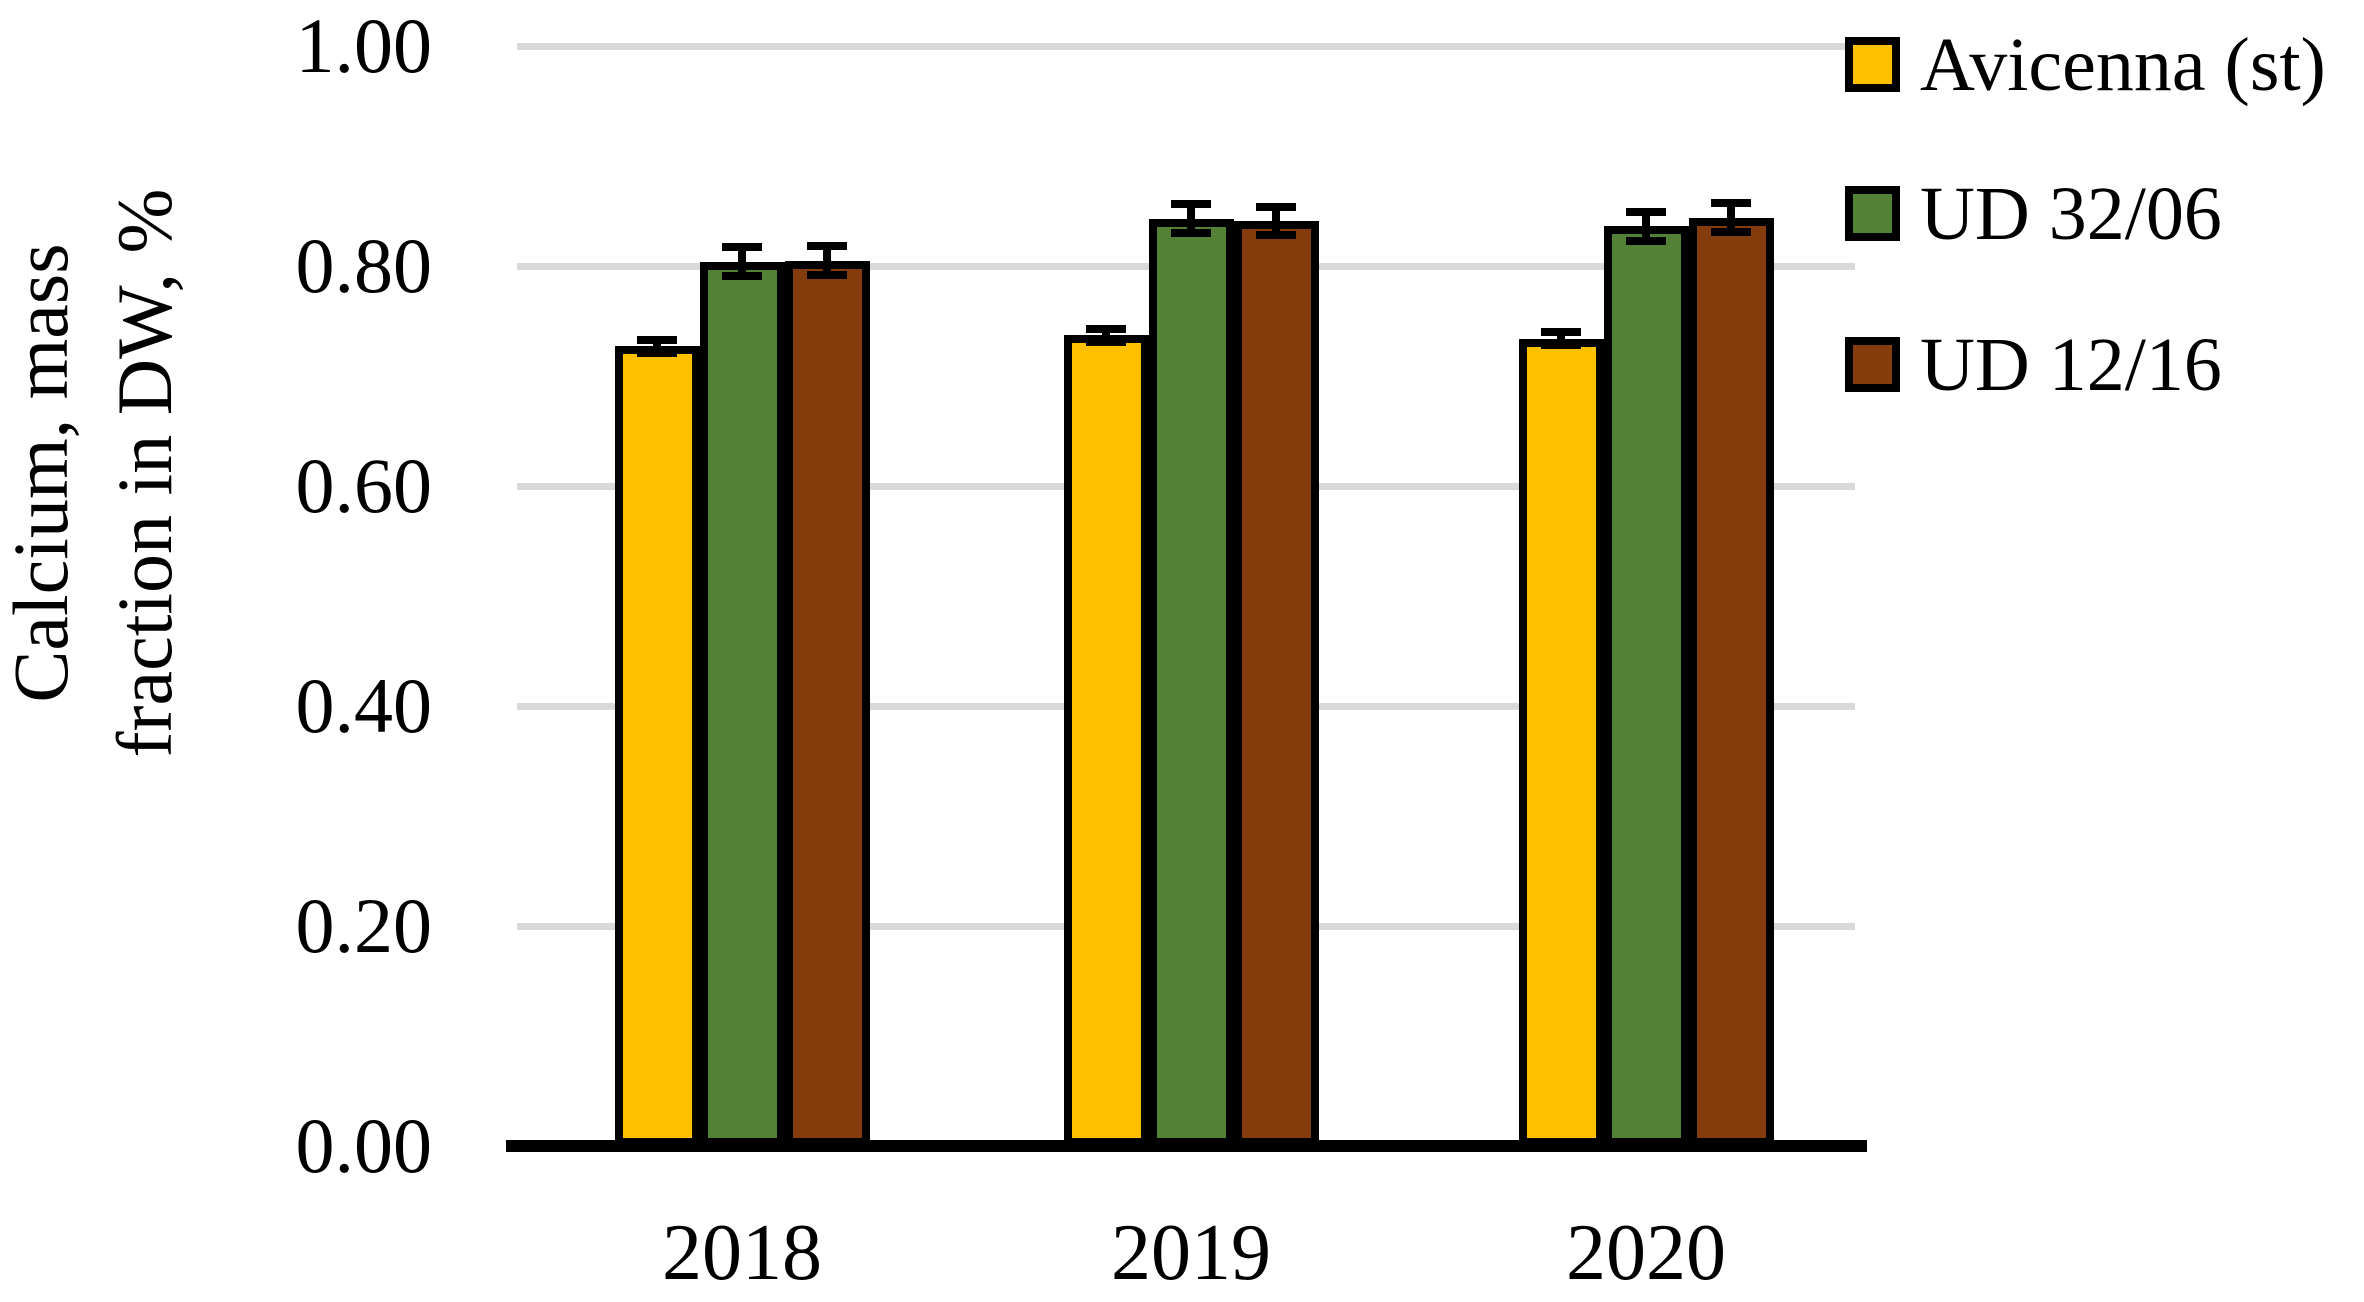  What do you see at coordinates (100, 473) in the screenshot?
I see `y-axis-title: Calcium, mass fraction in DW, %` at bounding box center [100, 473].